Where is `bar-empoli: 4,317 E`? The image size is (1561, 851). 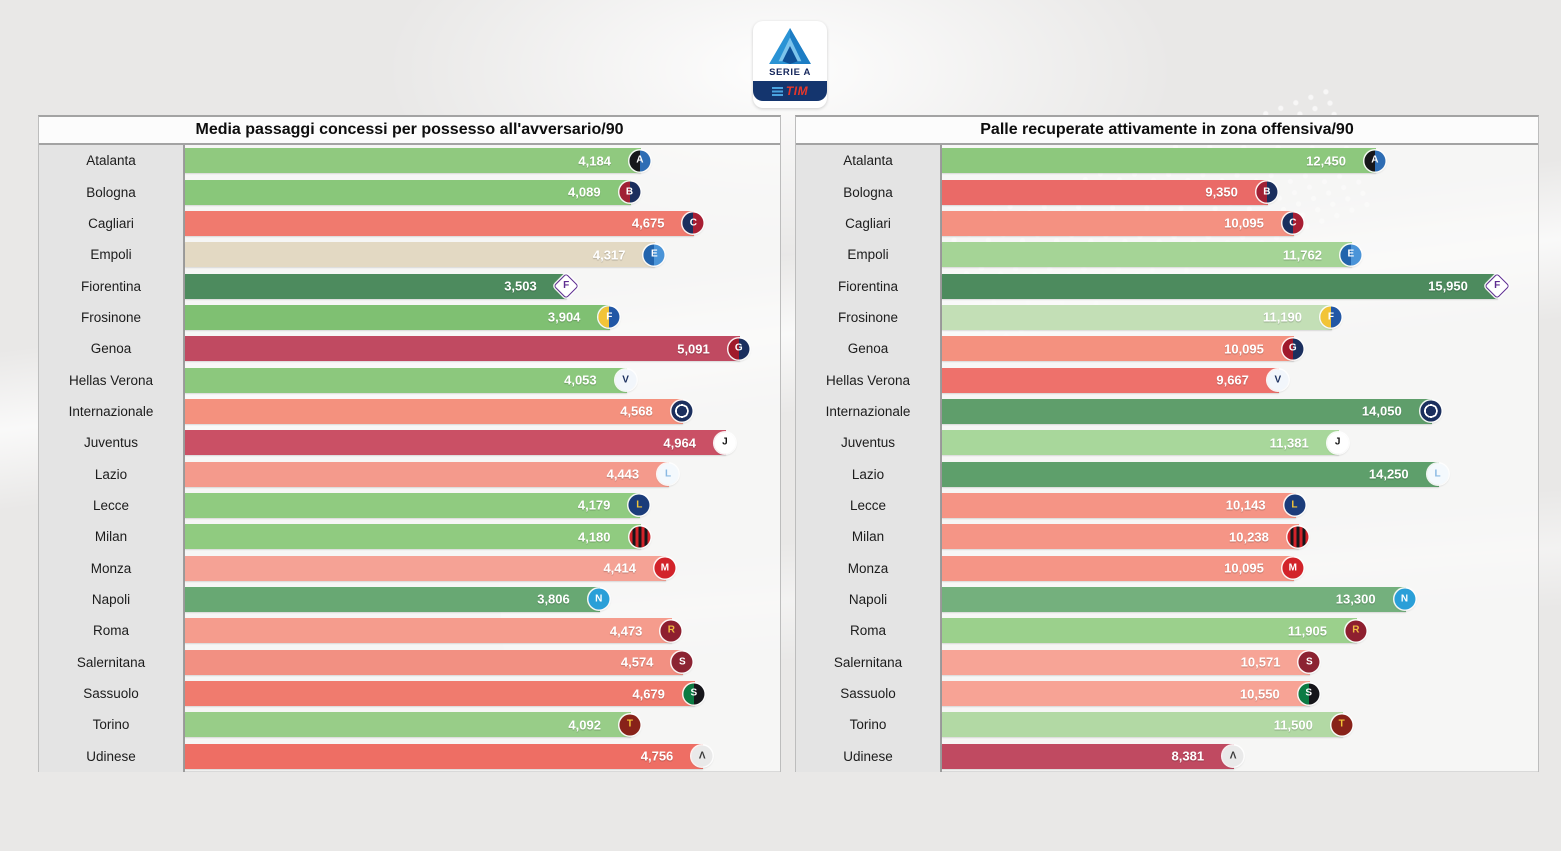 bar-empoli: 4,317 E is located at coordinates (425, 255).